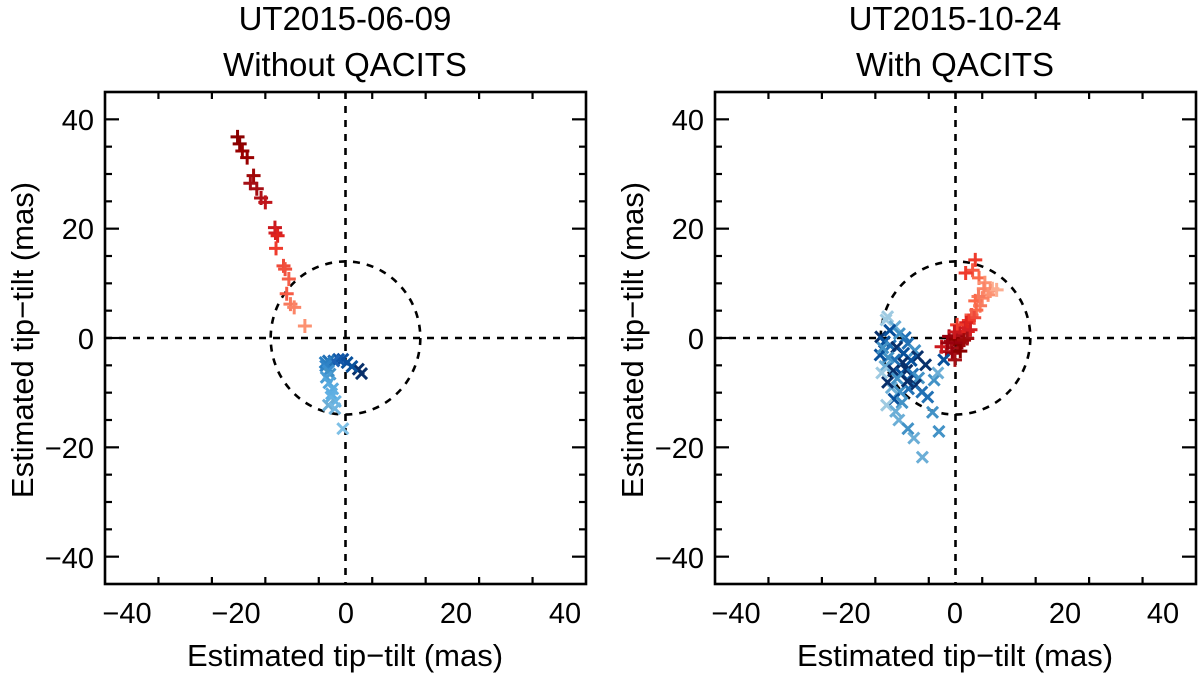 The width and height of the screenshot is (1200, 678). Describe the element at coordinates (955, 18) in the screenshot. I see `panel-title-date: UT2015-10-24` at that location.